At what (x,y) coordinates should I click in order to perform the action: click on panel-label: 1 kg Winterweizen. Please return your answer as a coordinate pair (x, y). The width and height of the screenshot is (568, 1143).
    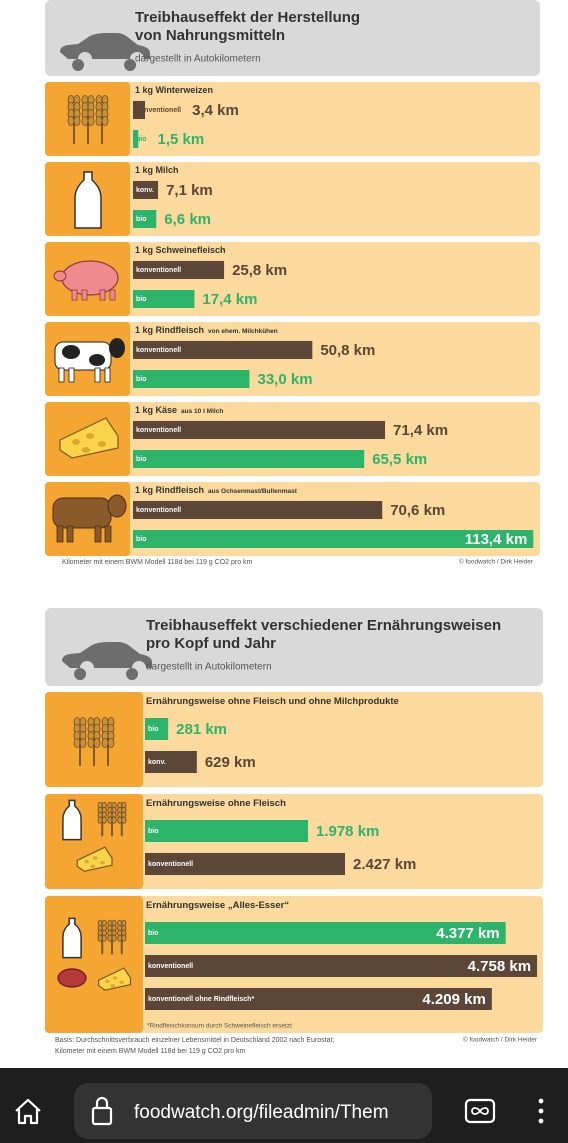
    Looking at the image, I should click on (174, 90).